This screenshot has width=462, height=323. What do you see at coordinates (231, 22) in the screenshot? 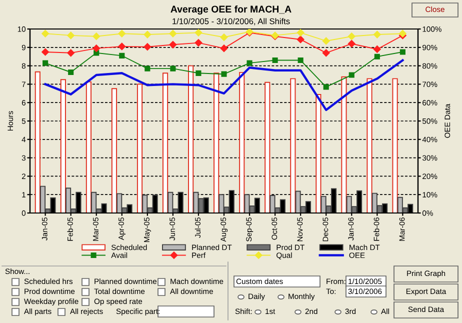
I see `chart-subtitle: 1/10/2005 - 3/10/2006, All Shifts` at bounding box center [231, 22].